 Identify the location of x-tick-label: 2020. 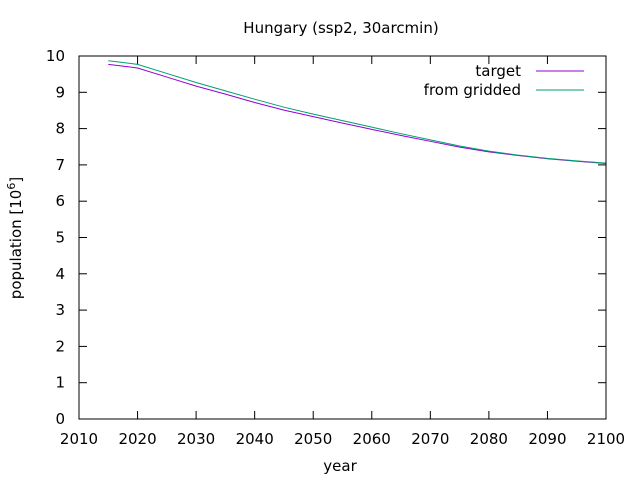
(137, 439).